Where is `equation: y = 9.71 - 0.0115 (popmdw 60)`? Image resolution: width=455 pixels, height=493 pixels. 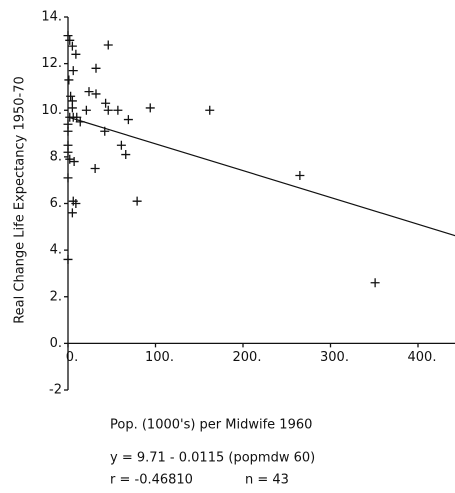 equation: y = 9.71 - 0.0115 (popmdw 60) is located at coordinates (212, 458).